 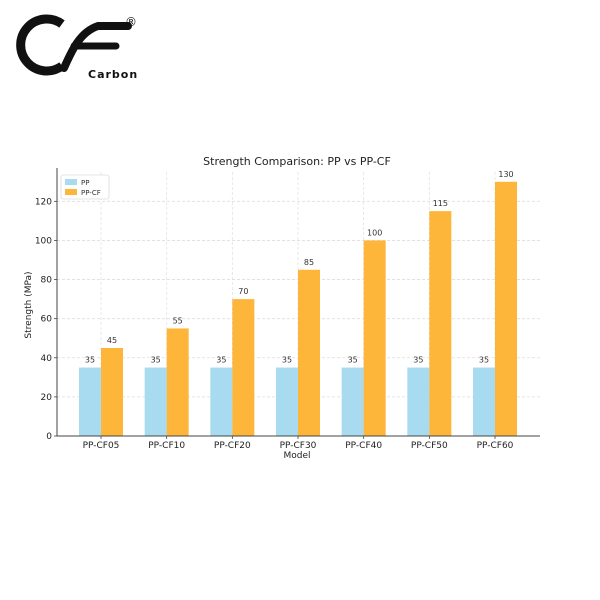 I want to click on y-tick-label: 20, so click(x=47, y=398).